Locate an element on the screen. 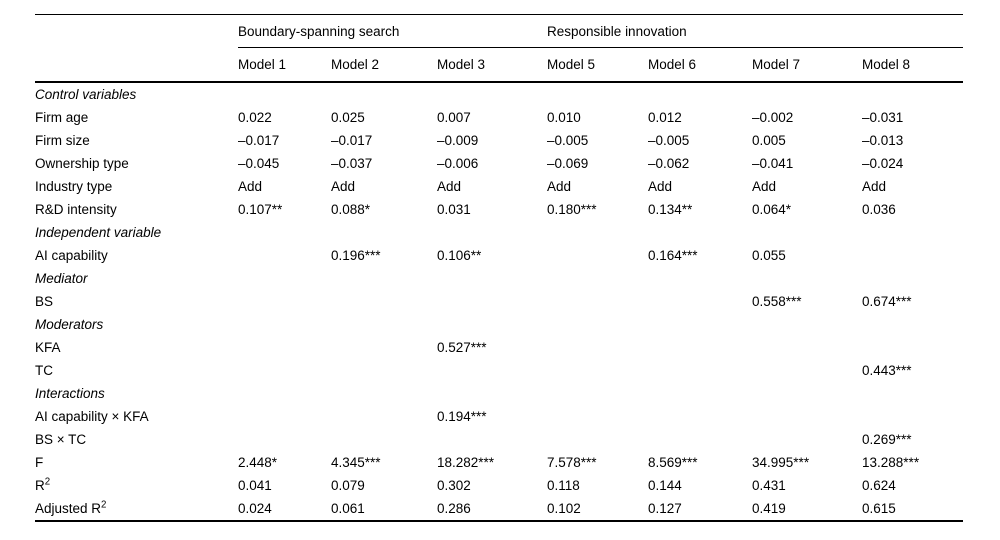 Image resolution: width=1000 pixels, height=540 pixels. table-row: AI capability × KFA 0.194*** is located at coordinates (499, 416).